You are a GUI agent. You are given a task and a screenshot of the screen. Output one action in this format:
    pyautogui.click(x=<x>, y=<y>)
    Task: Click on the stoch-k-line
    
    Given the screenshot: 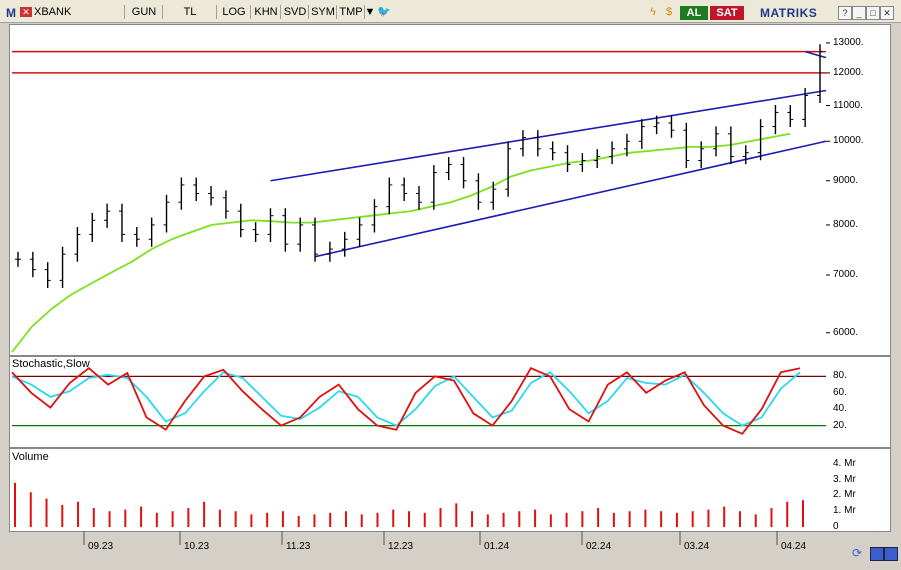 What is the action you would take?
    pyautogui.click(x=406, y=401)
    